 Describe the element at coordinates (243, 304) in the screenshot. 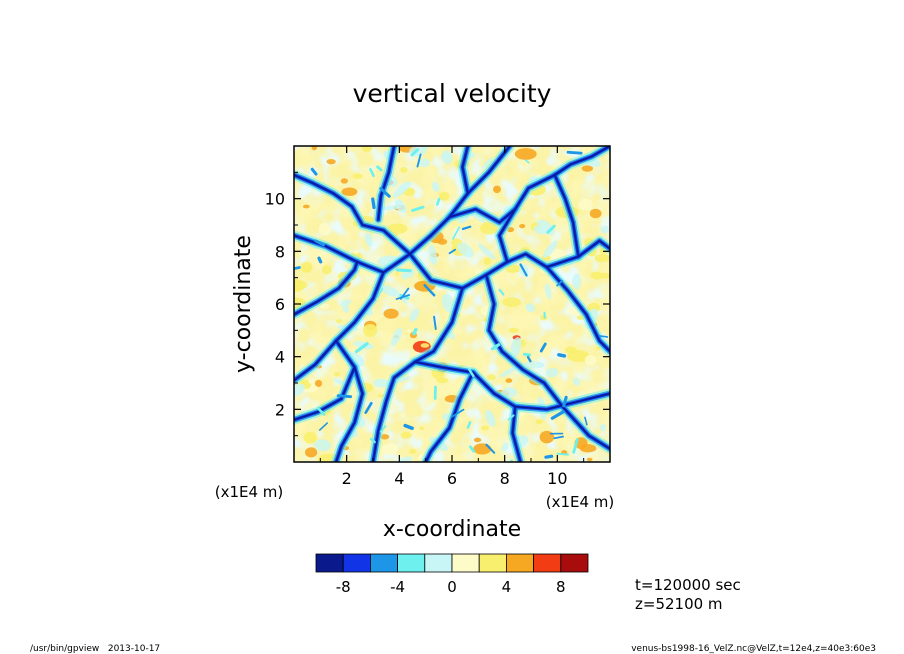

I see `y-axis-label: y-coordinate` at that location.